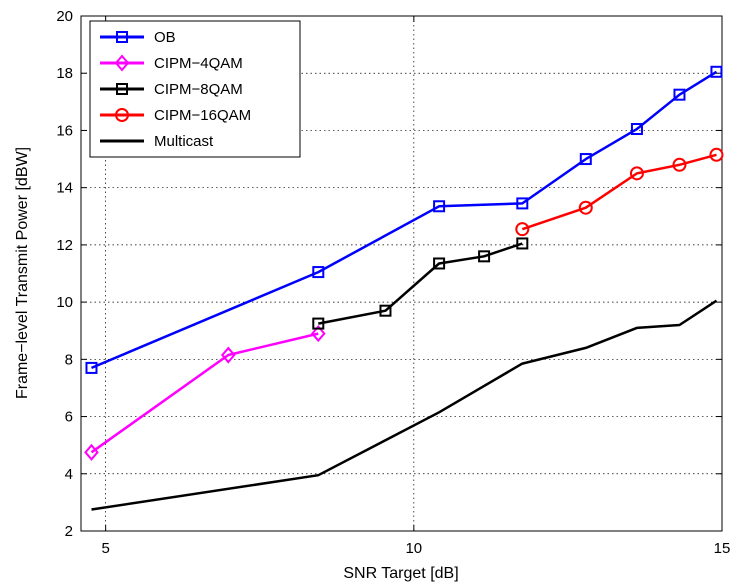 The height and width of the screenshot is (585, 740). What do you see at coordinates (202, 115) in the screenshot?
I see `legend-label: CIPM−16QAM` at bounding box center [202, 115].